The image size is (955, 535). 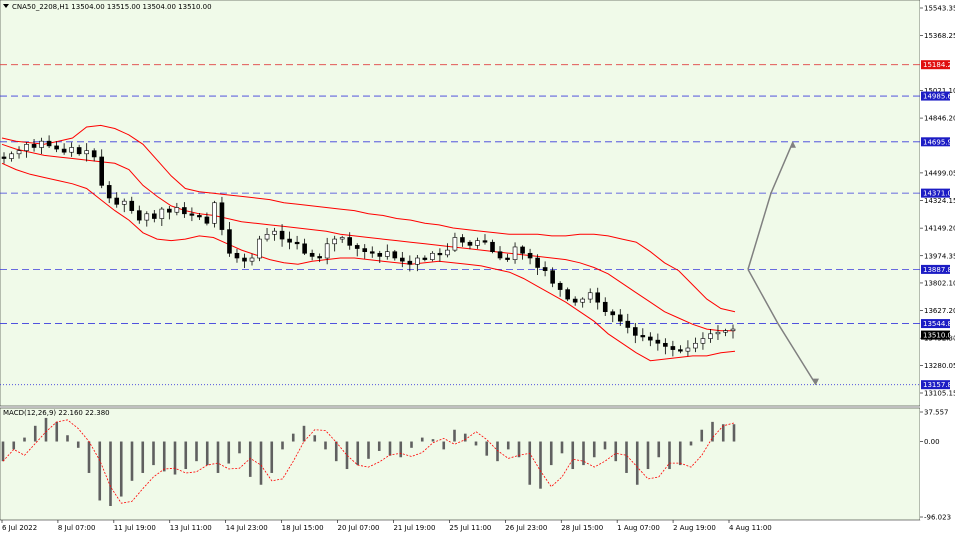 I want to click on price-axis-background, so click(x=937, y=260).